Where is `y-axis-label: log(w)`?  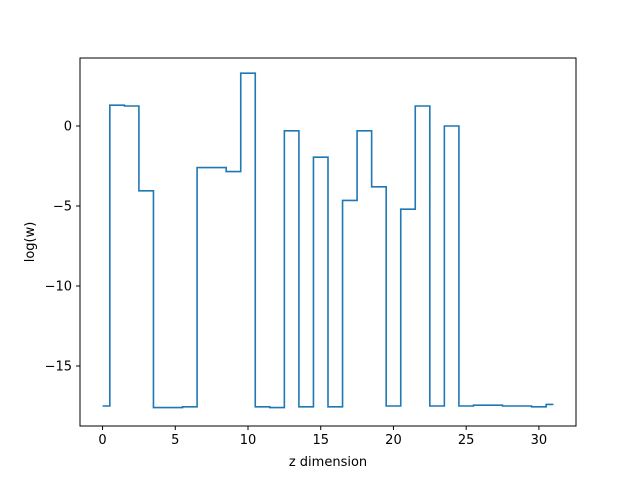
y-axis-label: log(w) is located at coordinates (30, 242).